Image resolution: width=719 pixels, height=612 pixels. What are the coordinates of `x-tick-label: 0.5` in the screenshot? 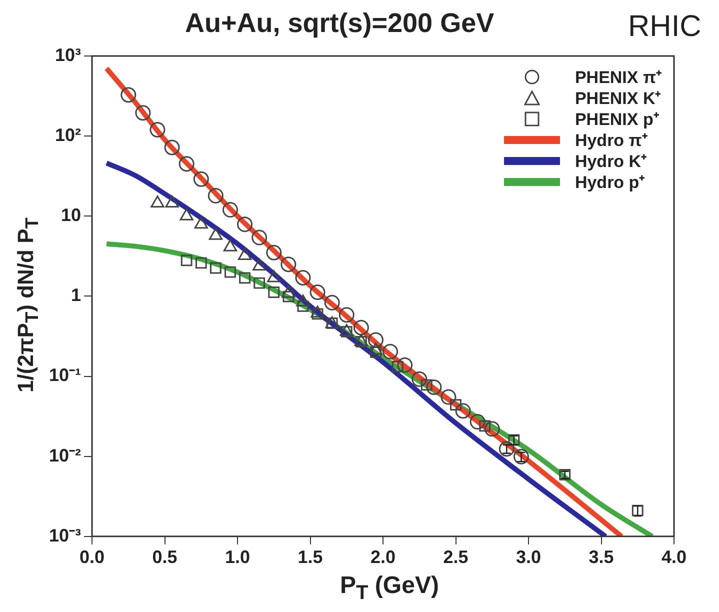 It's located at (165, 557).